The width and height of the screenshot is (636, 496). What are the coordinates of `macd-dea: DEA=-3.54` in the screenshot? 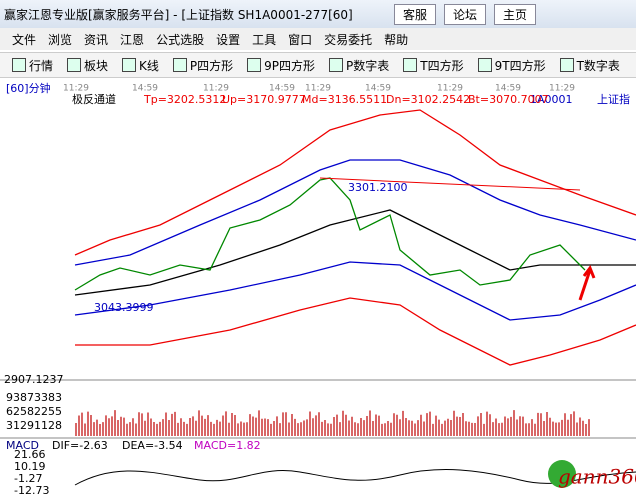 It's located at (152, 445).